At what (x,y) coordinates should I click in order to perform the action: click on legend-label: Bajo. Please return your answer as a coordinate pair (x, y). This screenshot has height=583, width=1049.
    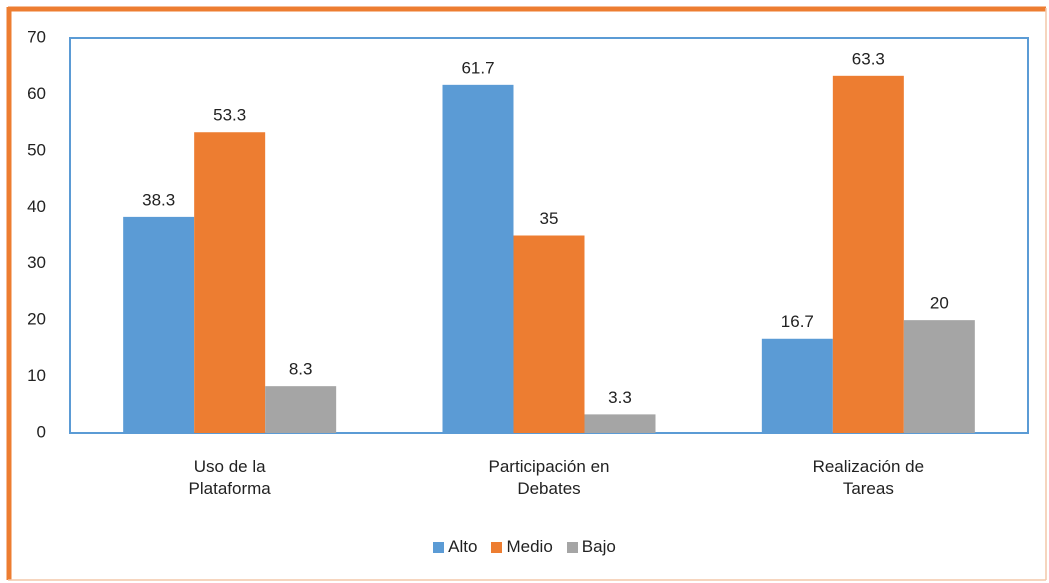
    Looking at the image, I should click on (598, 546).